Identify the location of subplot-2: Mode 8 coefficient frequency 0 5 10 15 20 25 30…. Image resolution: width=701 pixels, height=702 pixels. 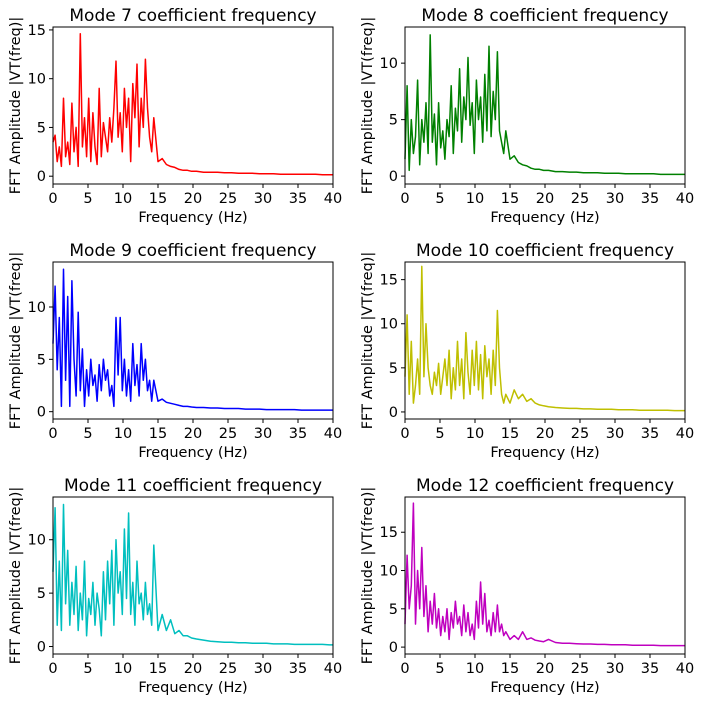
(527, 116).